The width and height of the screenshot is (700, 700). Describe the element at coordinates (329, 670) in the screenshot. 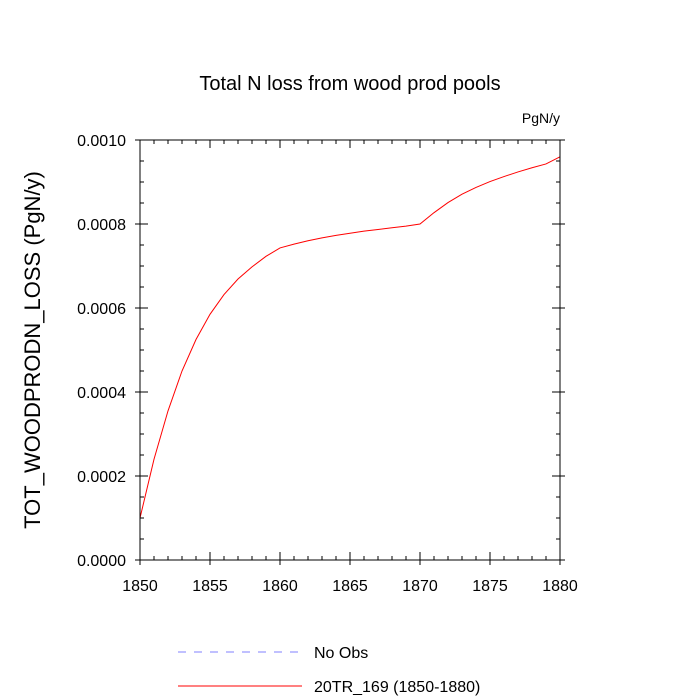

I see `legend: No Obs 20TR_169 (1850-1880)` at that location.